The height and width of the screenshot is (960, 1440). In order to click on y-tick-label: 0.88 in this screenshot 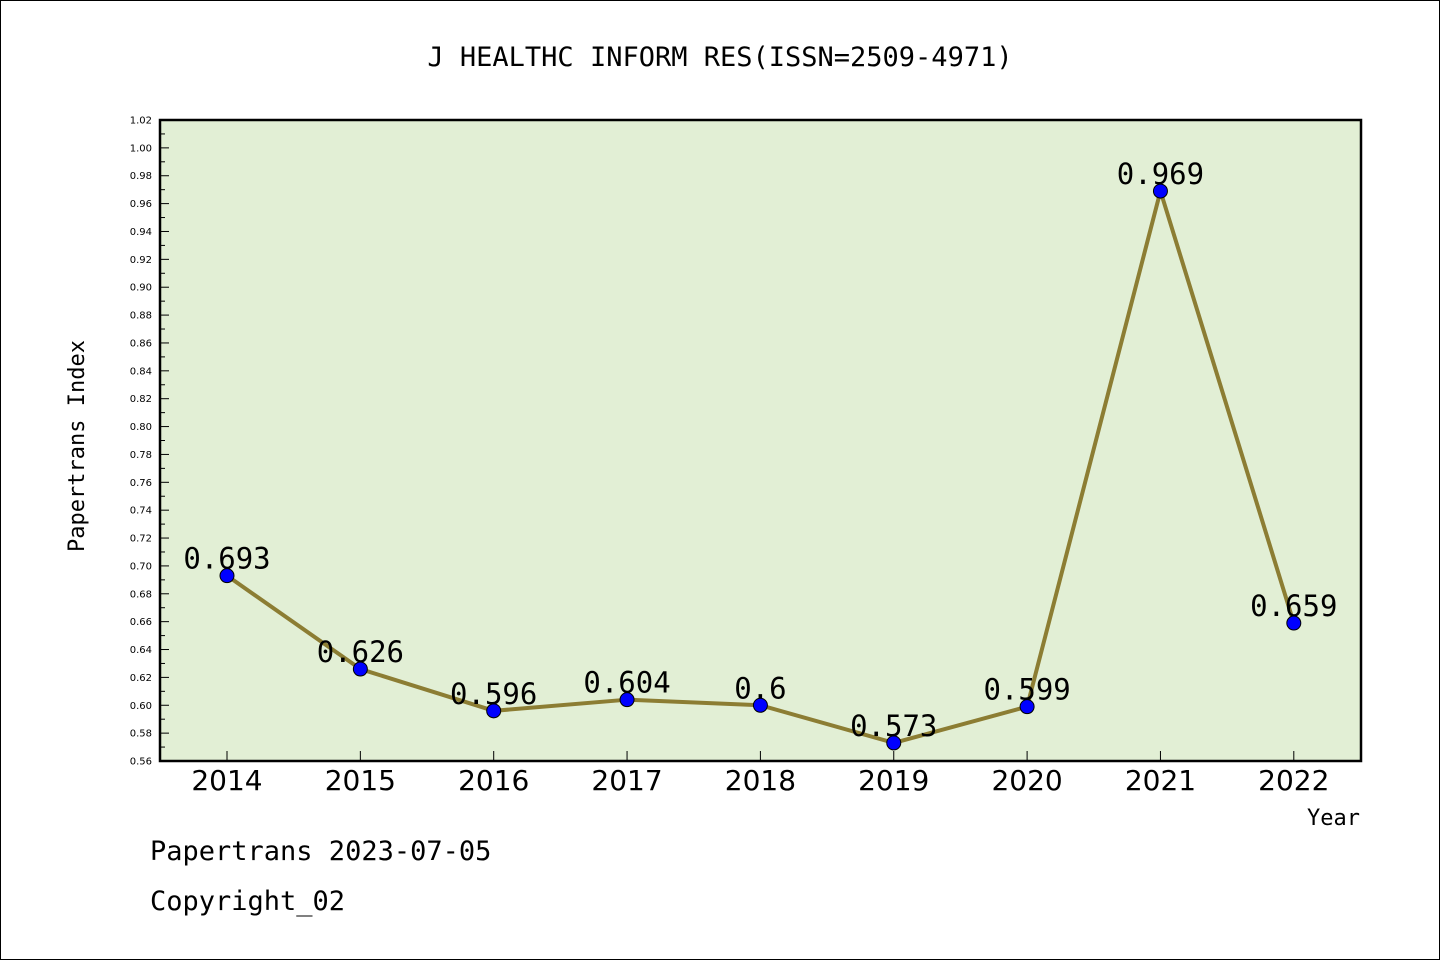, I will do `click(141, 316)`.